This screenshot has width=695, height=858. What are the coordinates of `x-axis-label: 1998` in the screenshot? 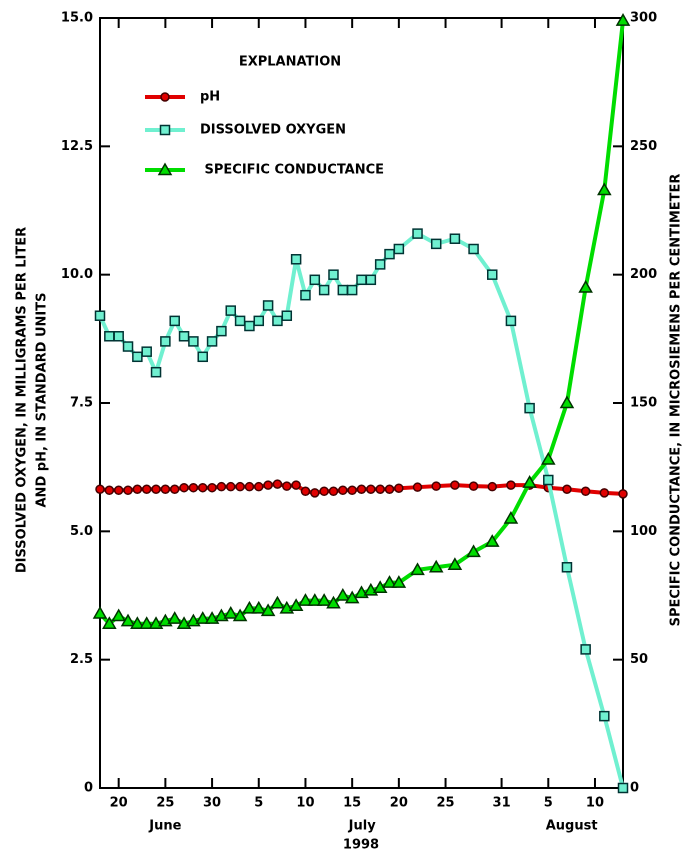 It's located at (361, 845).